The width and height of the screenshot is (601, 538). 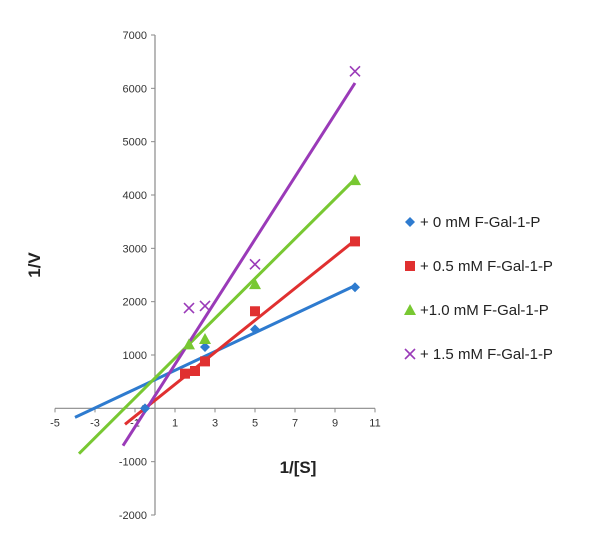 I want to click on x-tick-label: -5, so click(x=55, y=423).